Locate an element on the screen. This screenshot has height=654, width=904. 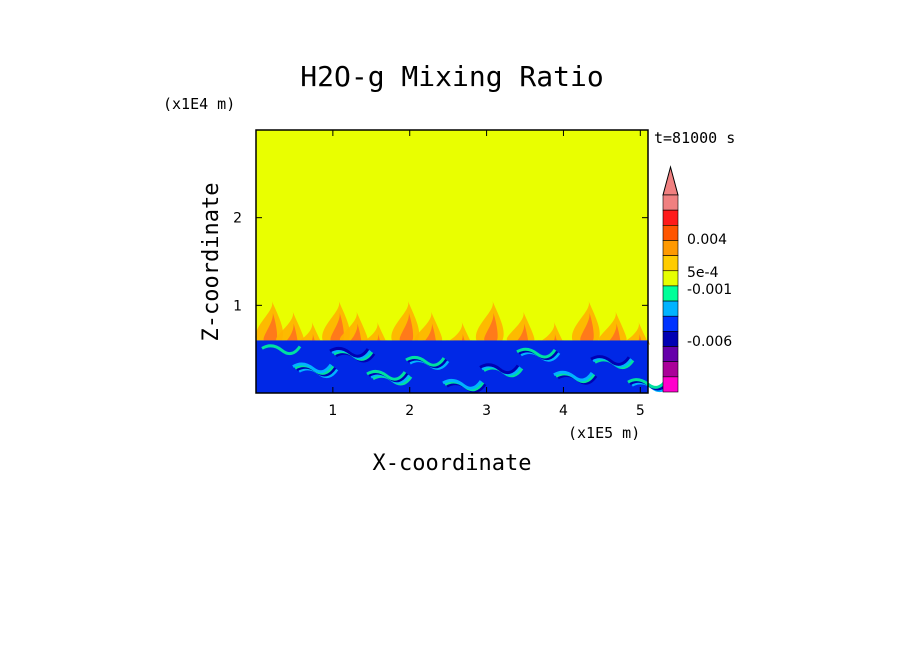
y-tick-label: 2 is located at coordinates (237, 219).